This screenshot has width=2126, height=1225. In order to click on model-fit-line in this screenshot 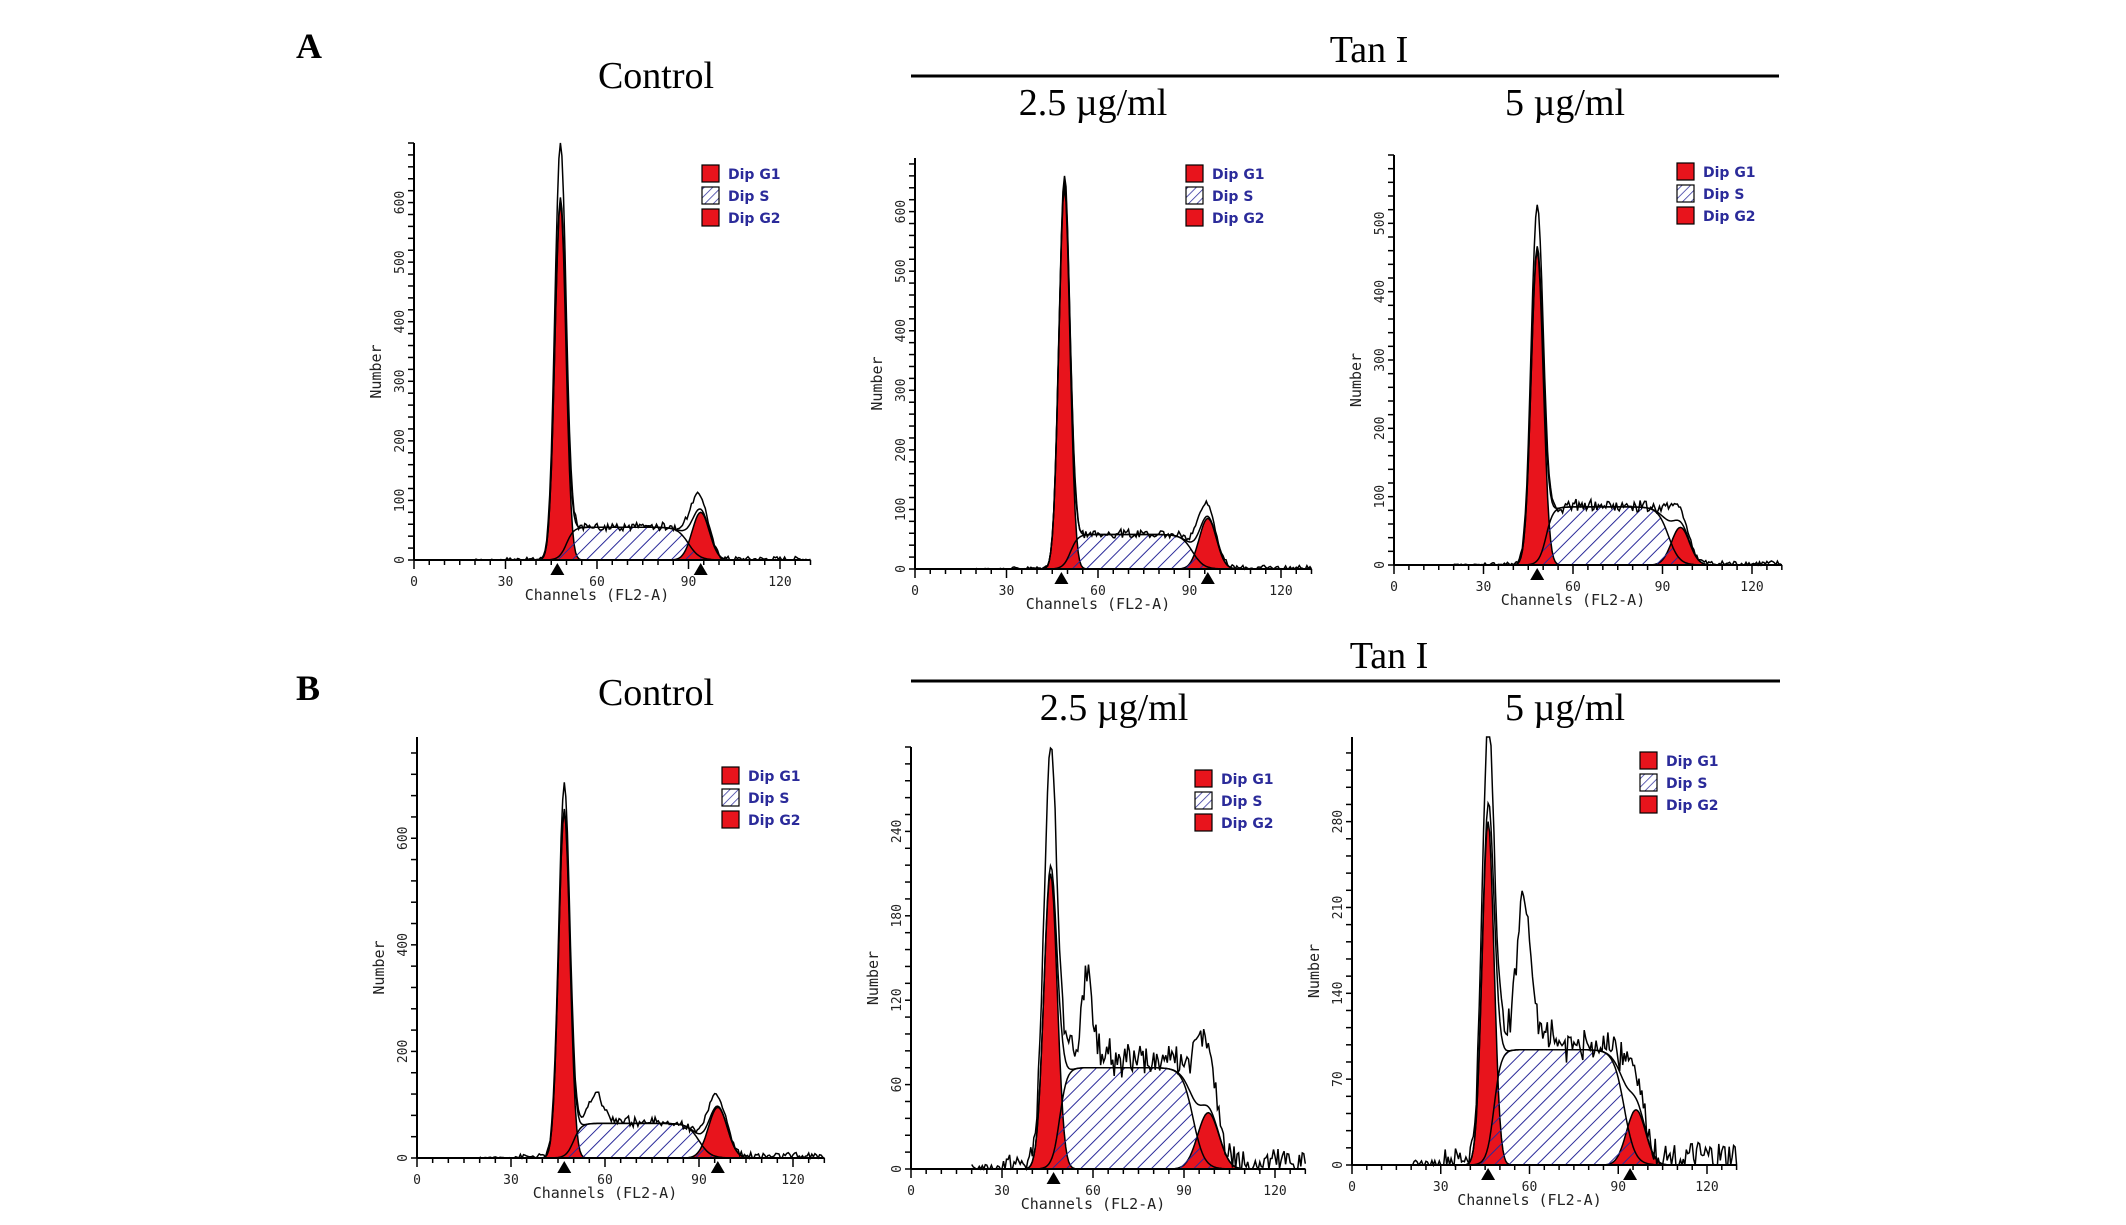, I will do `click(652, 983)`.